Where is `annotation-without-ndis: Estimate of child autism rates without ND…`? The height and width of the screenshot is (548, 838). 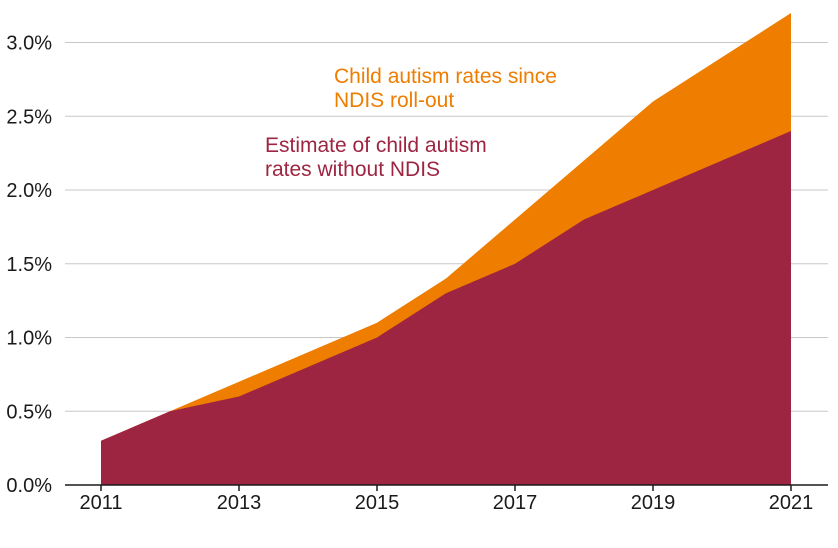
annotation-without-ndis: Estimate of child autism rates without ND… is located at coordinates (376, 157).